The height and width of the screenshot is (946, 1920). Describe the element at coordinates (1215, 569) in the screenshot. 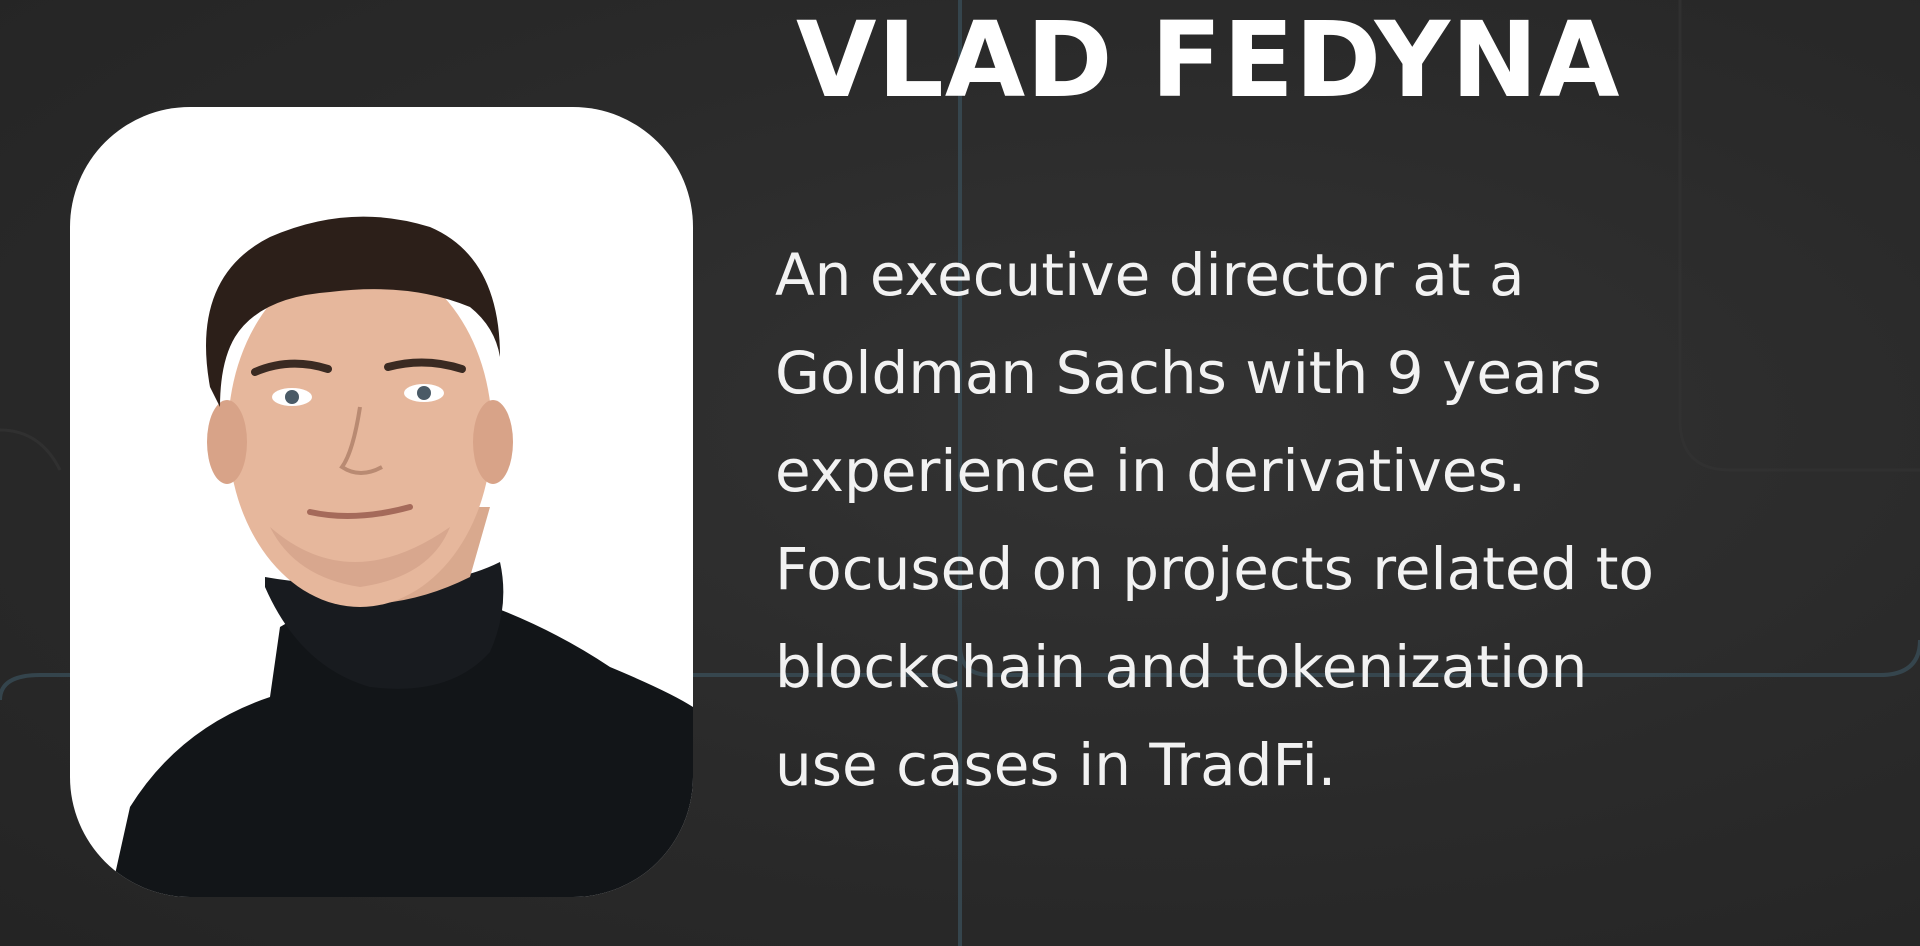

I see `bio-line: Focused on projects related to` at that location.